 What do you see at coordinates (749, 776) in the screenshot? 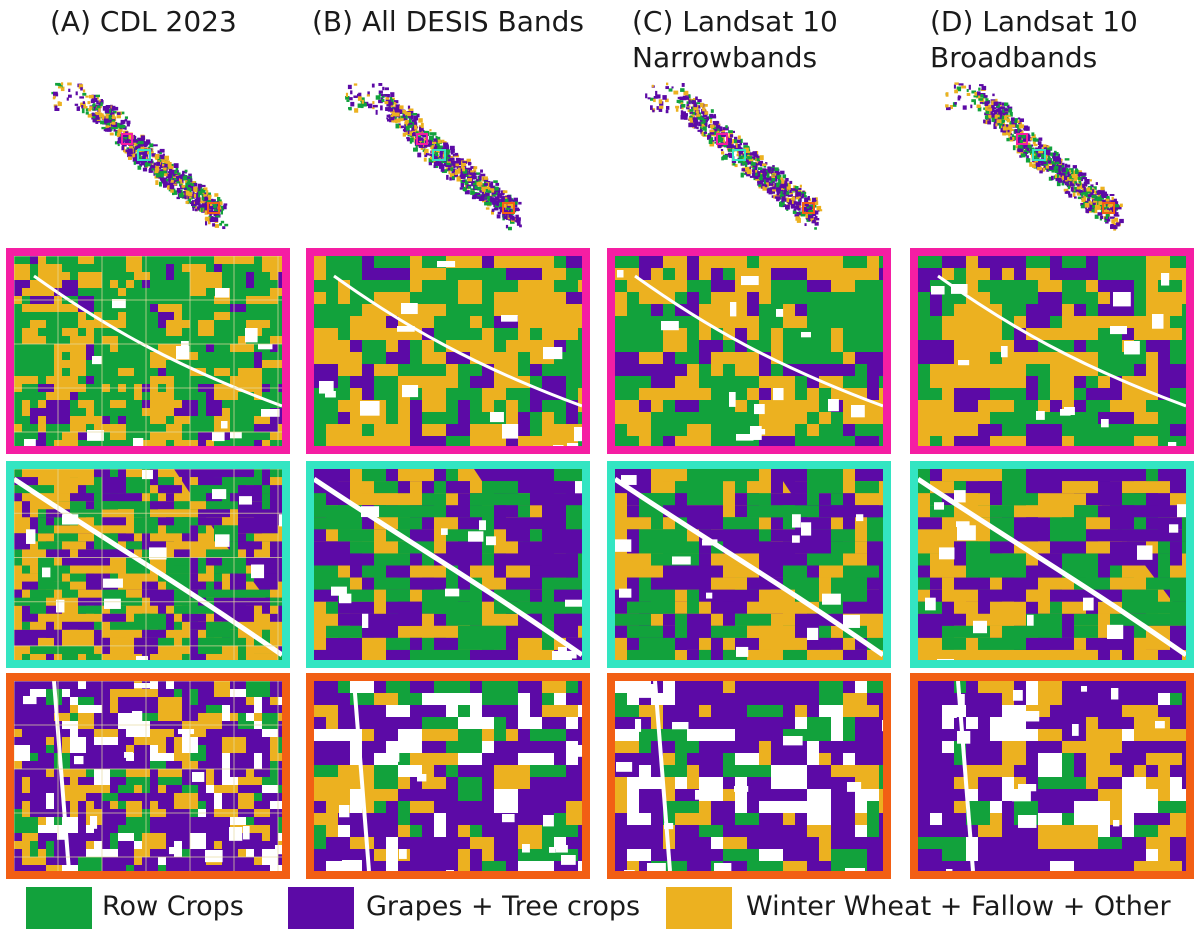
I see `panel-orange-landsat-narrowbands` at bounding box center [749, 776].